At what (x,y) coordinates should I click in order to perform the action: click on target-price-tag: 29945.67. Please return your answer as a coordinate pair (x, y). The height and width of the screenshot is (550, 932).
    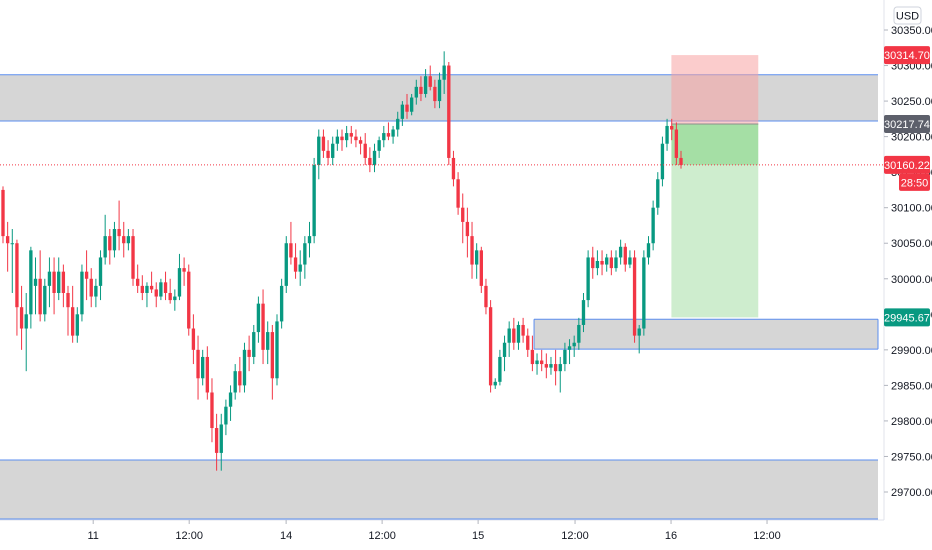
    Looking at the image, I should click on (907, 317).